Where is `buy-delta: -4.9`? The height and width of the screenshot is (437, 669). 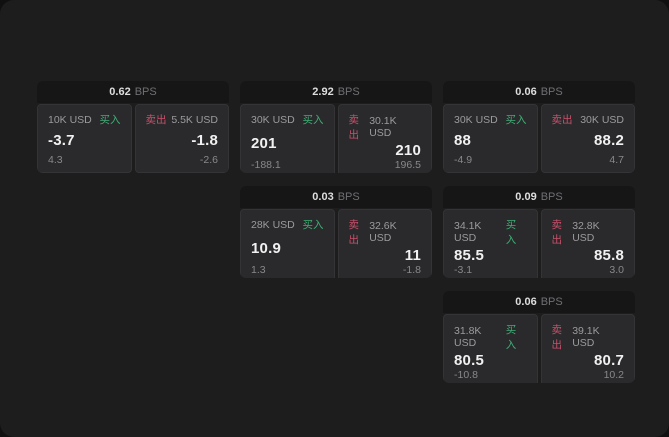 buy-delta: -4.9 is located at coordinates (463, 160).